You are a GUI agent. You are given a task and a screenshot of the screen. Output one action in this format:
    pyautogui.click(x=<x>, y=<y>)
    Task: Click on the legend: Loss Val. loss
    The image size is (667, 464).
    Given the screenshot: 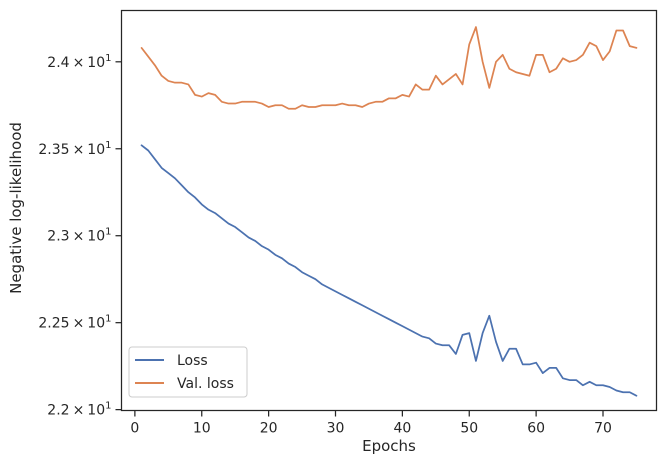 What is the action you would take?
    pyautogui.click(x=188, y=372)
    